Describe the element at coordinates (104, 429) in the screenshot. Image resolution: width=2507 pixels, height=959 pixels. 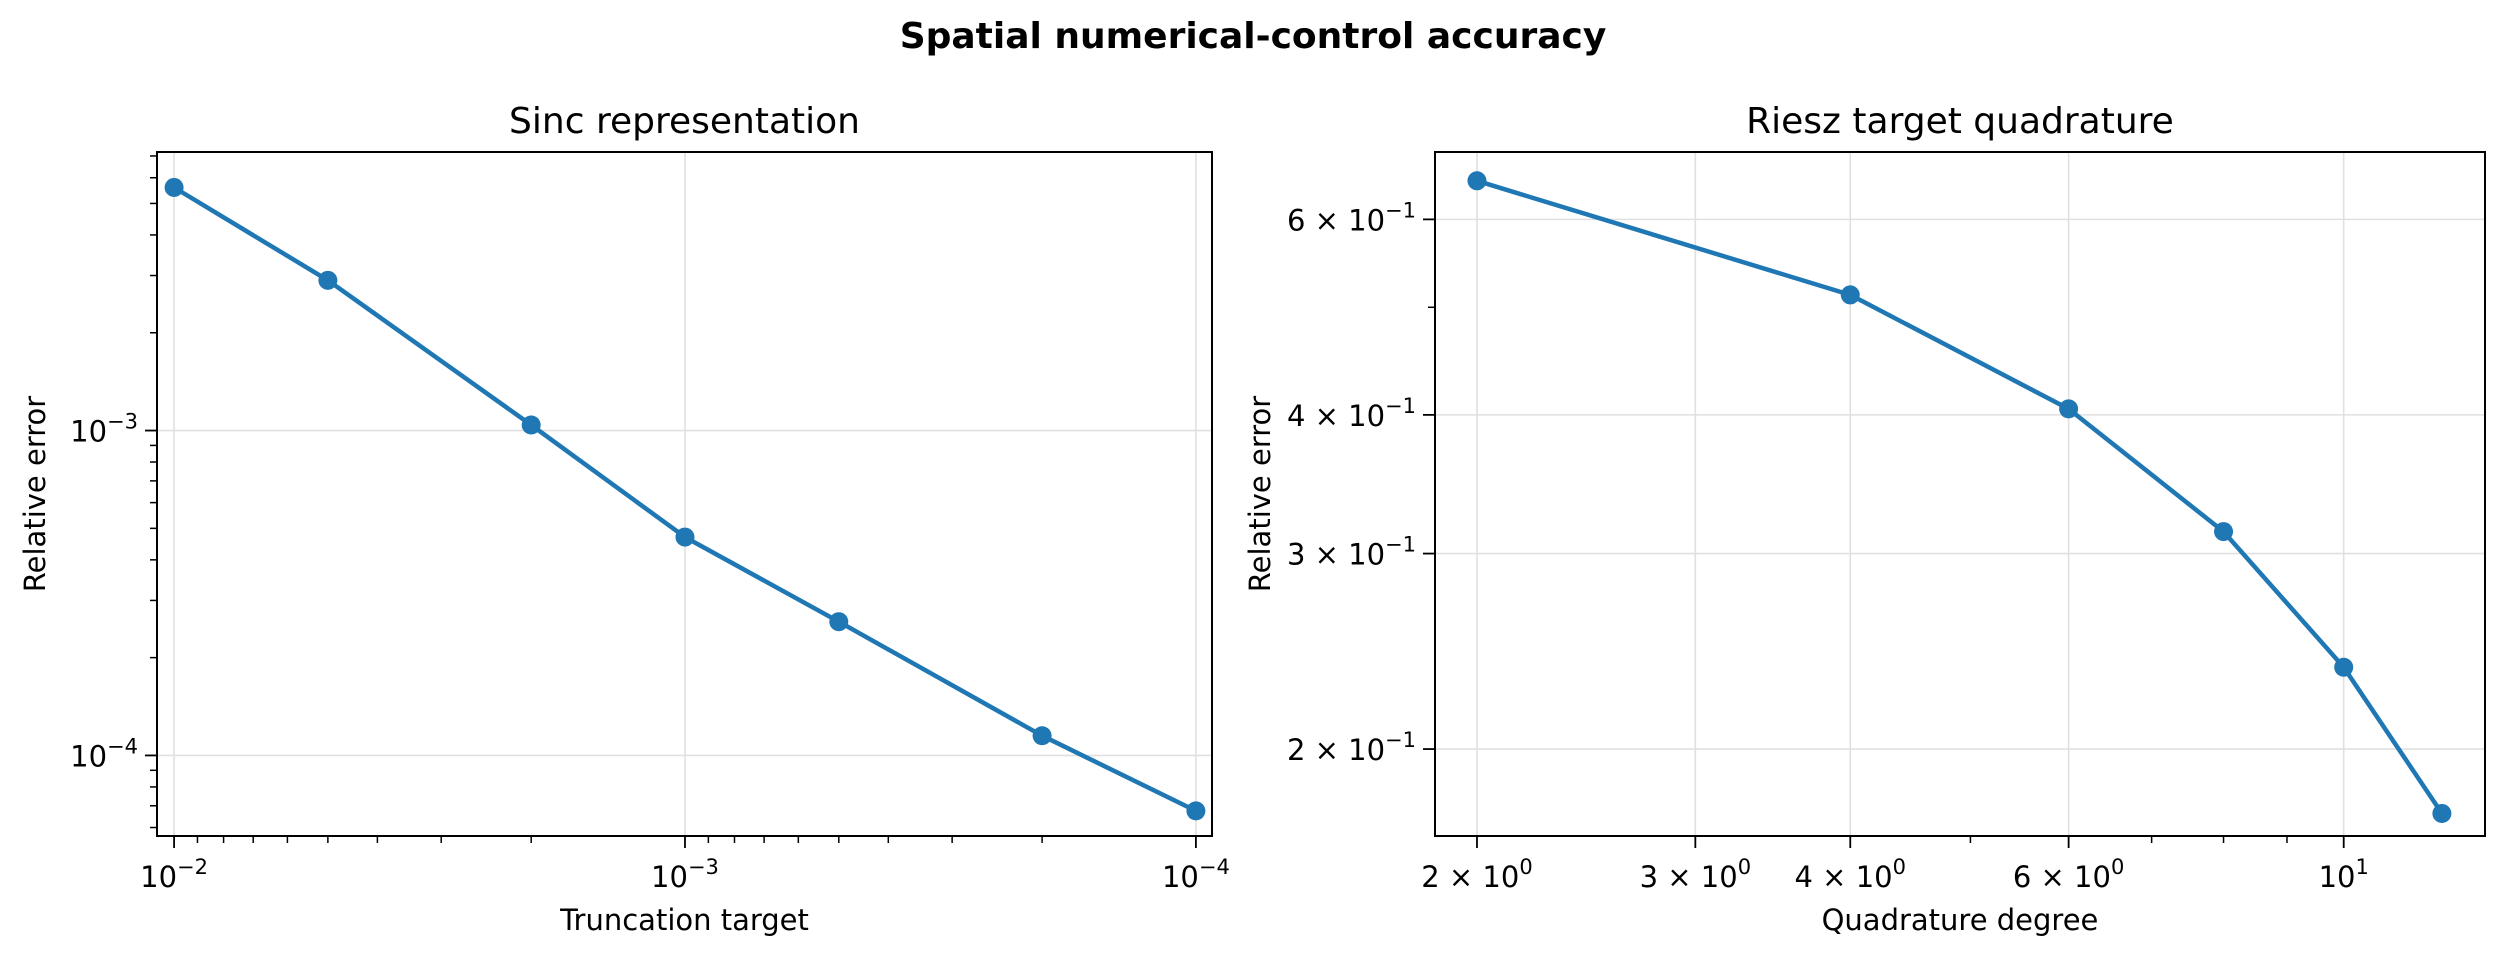
I see `y-tick-label: 10⁻³` at that location.